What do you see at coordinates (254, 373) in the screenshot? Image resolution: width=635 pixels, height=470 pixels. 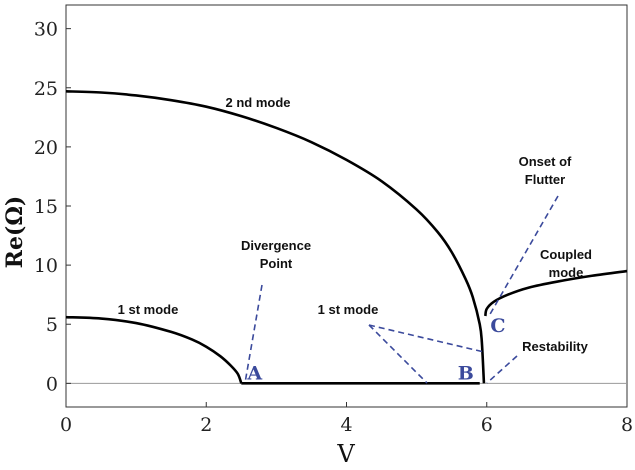 I see `point-label-a: A` at bounding box center [254, 373].